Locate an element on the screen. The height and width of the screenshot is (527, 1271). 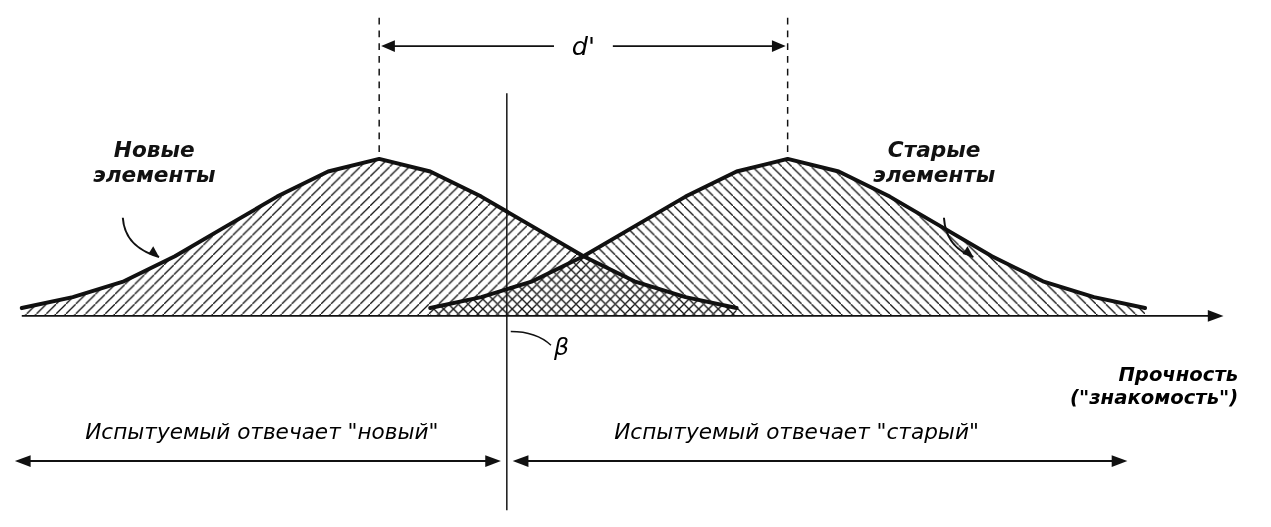
text: Испытуемый отвечает "старый" is located at coordinates (796, 432).